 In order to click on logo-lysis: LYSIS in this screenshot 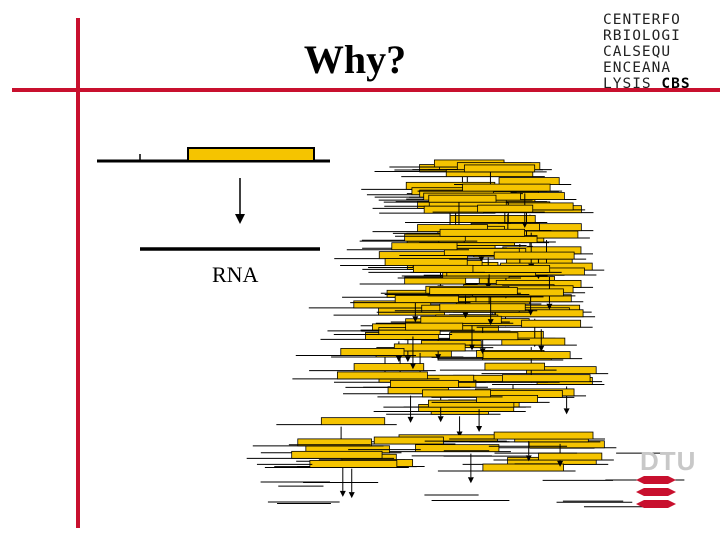, I will do `click(627, 84)`.